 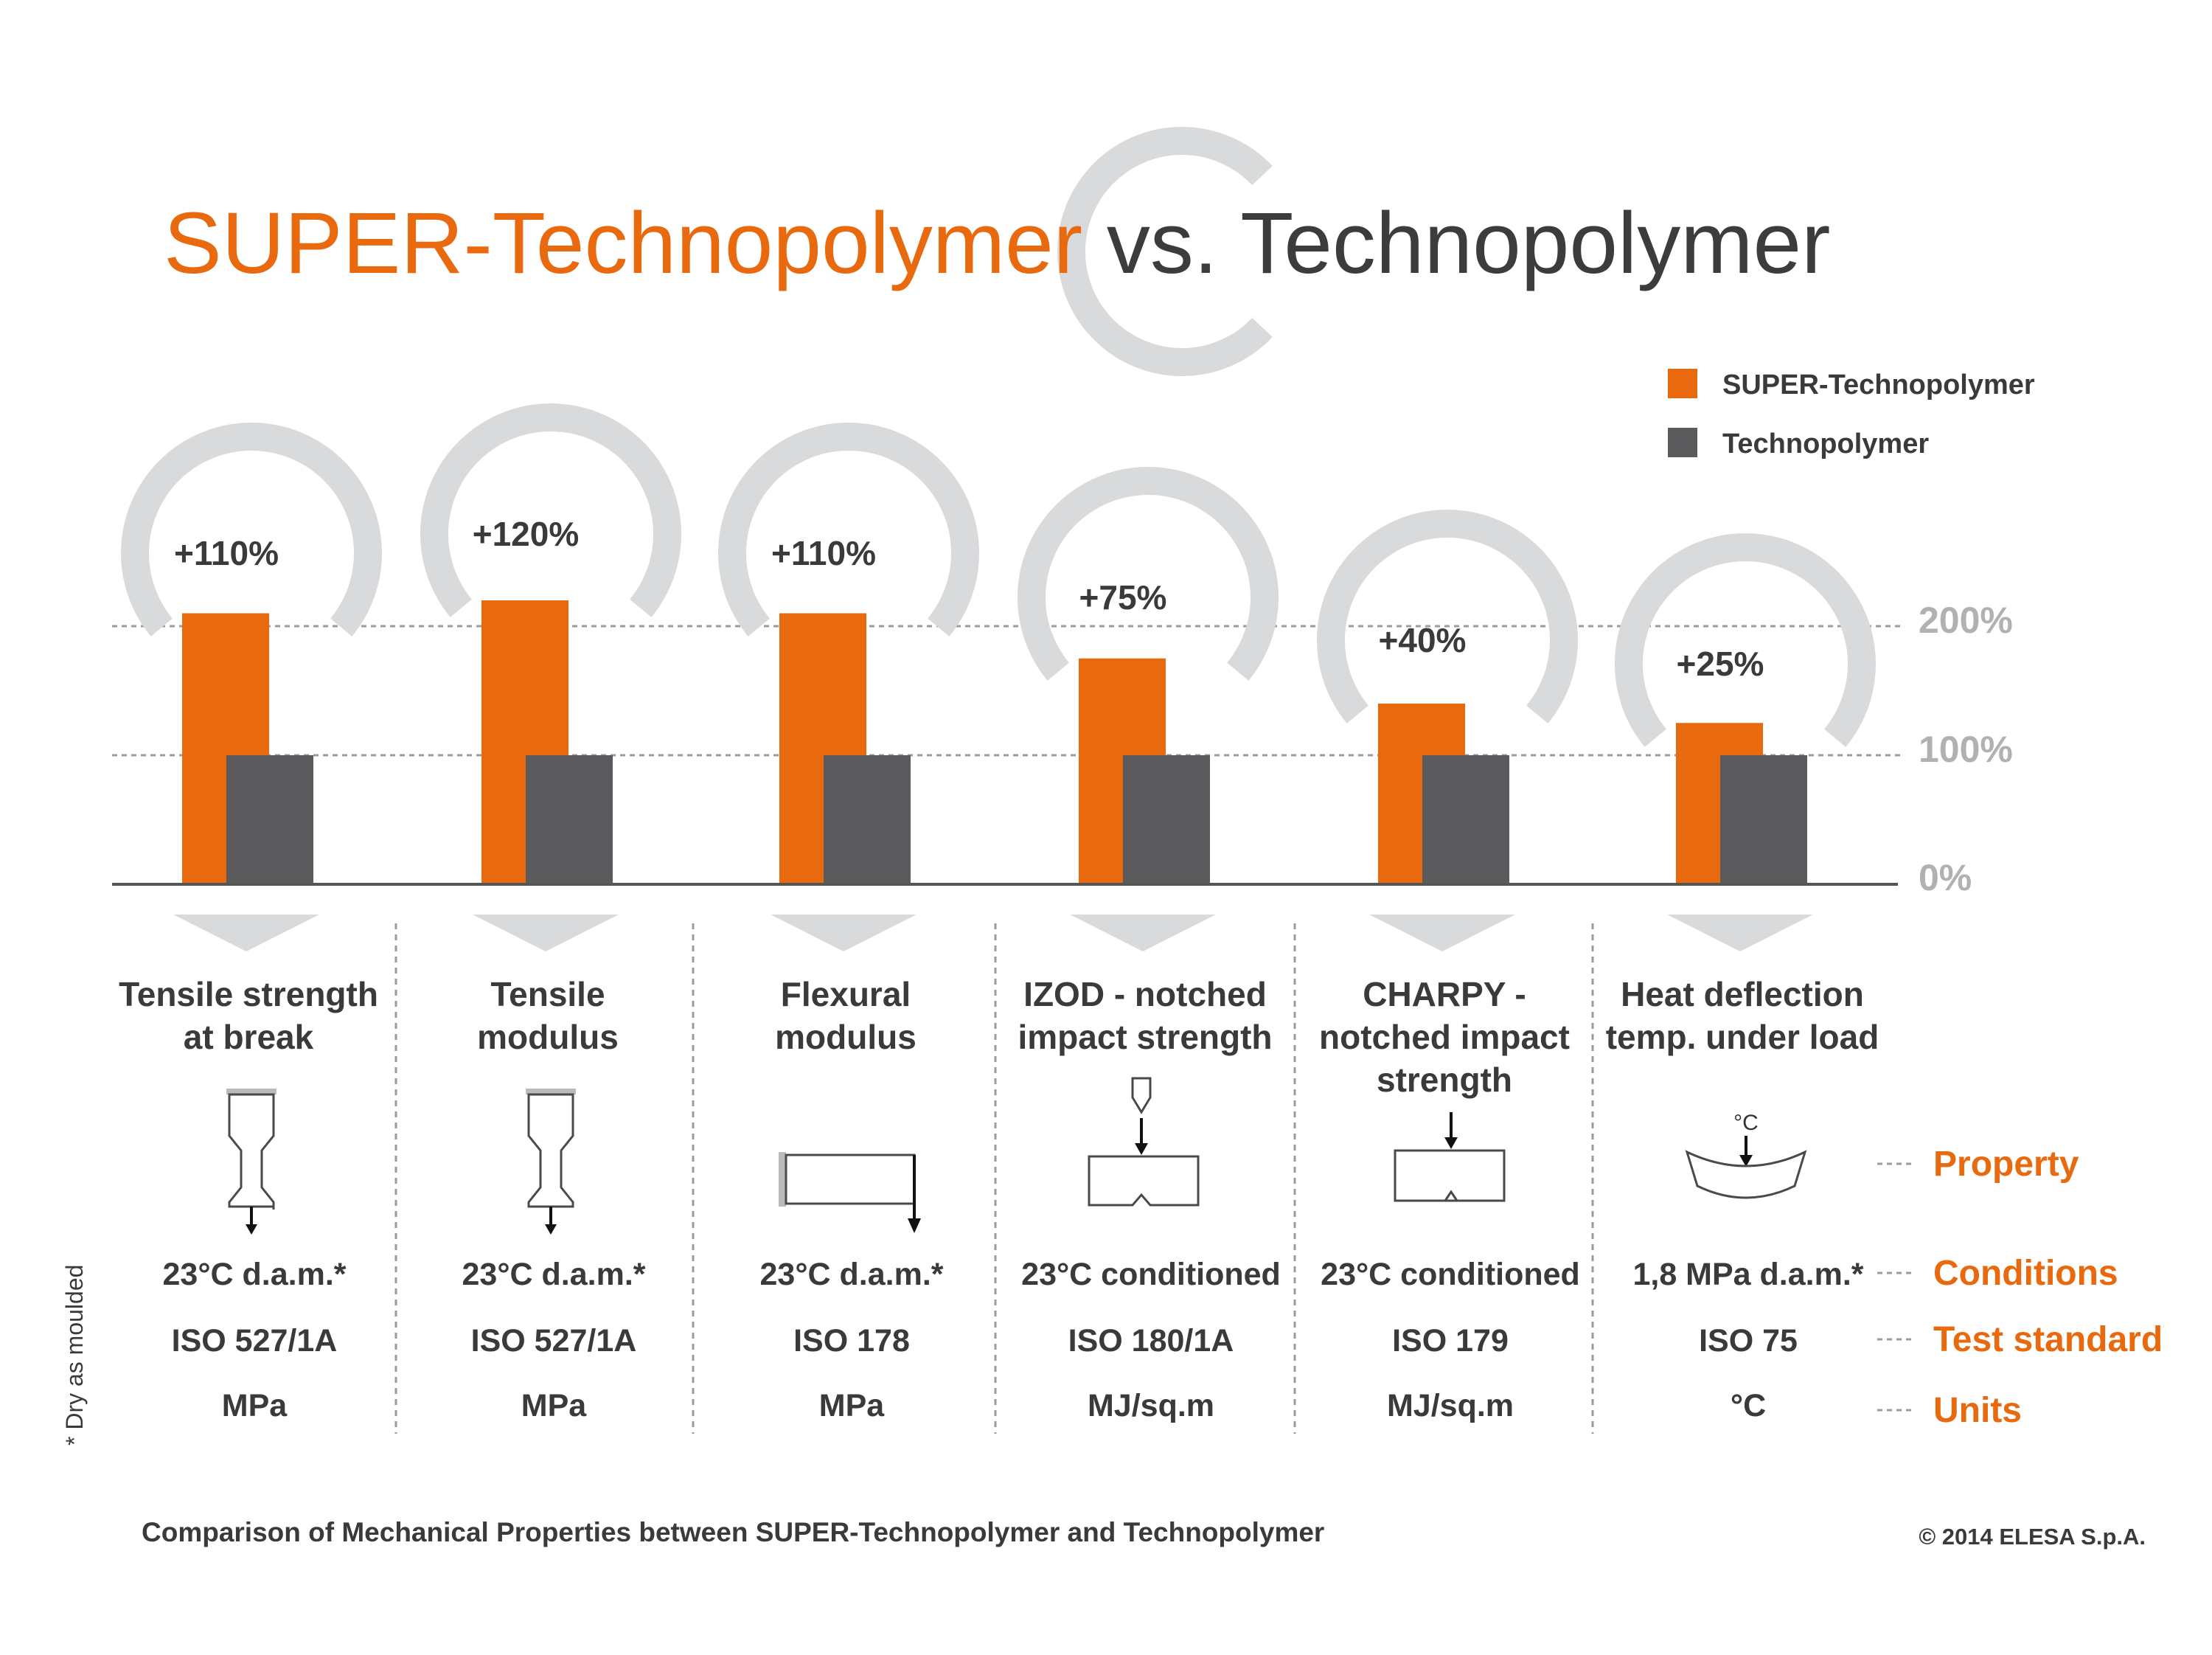 What do you see at coordinates (1746, 1123) in the screenshot?
I see `heat-icon-label: °C` at bounding box center [1746, 1123].